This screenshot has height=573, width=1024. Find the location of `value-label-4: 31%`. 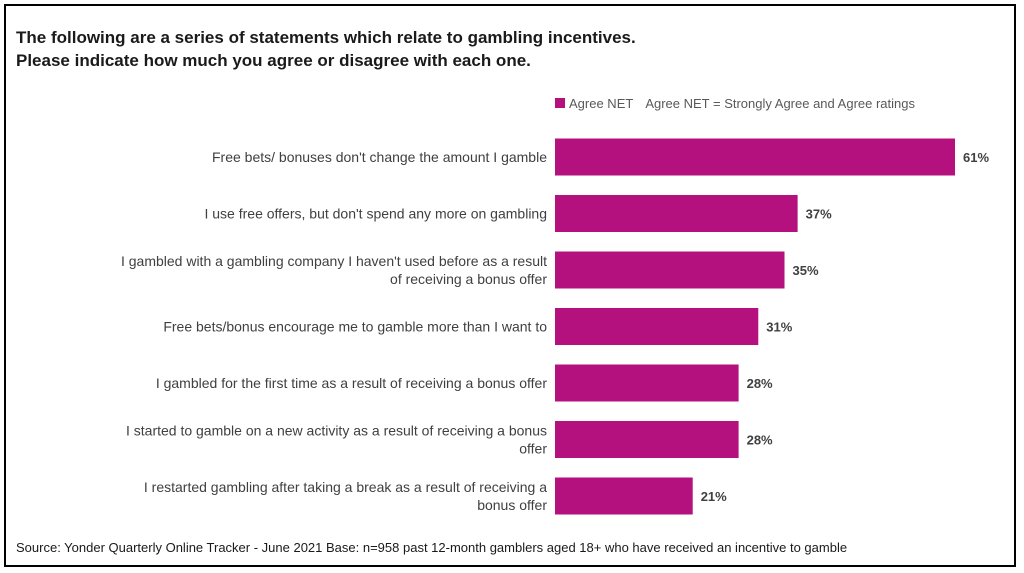

value-label-4: 31% is located at coordinates (779, 327).